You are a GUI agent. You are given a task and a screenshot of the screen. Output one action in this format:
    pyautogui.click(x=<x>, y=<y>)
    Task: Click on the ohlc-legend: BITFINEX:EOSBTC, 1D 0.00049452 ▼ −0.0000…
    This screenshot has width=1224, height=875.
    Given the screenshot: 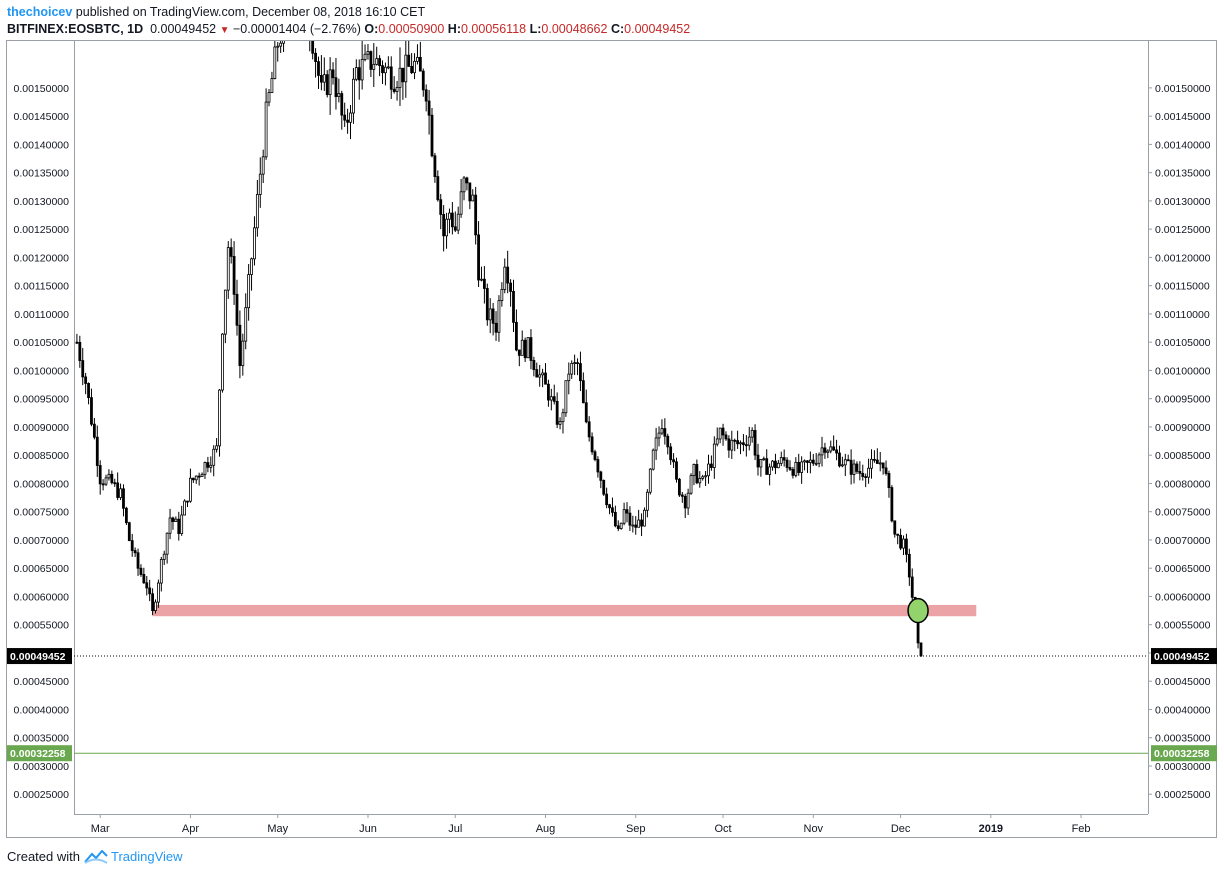 What is the action you would take?
    pyautogui.click(x=348, y=29)
    